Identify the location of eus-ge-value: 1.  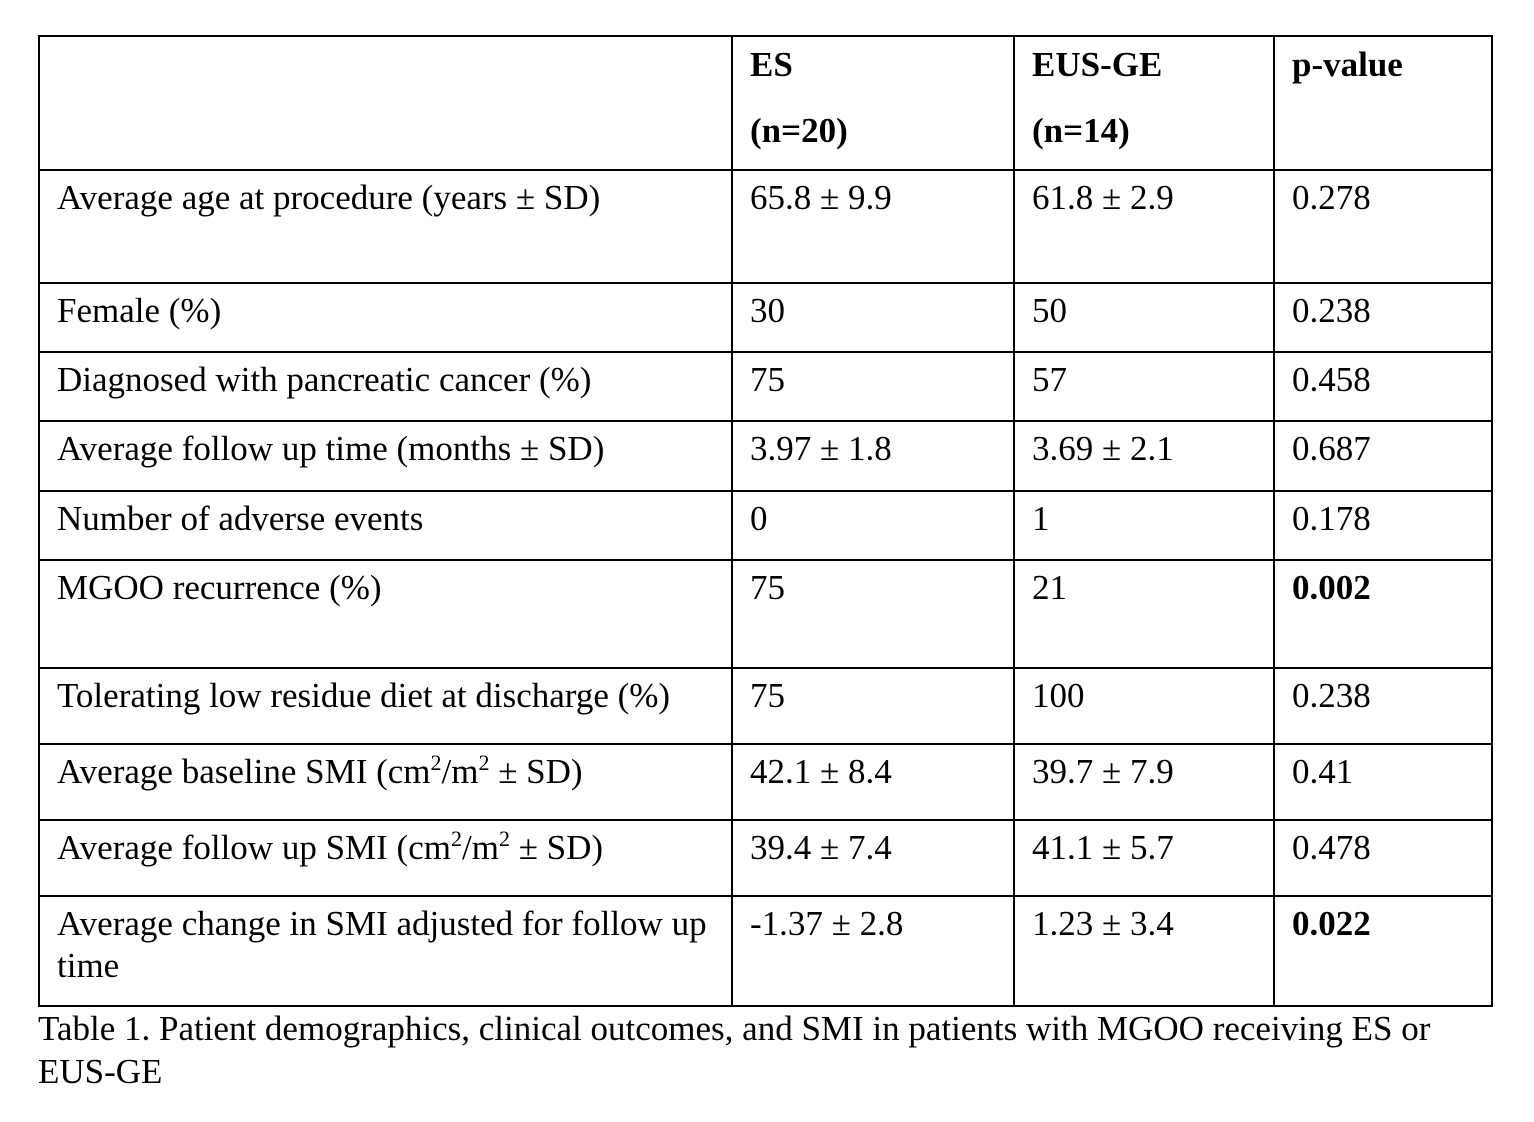
(1041, 518).